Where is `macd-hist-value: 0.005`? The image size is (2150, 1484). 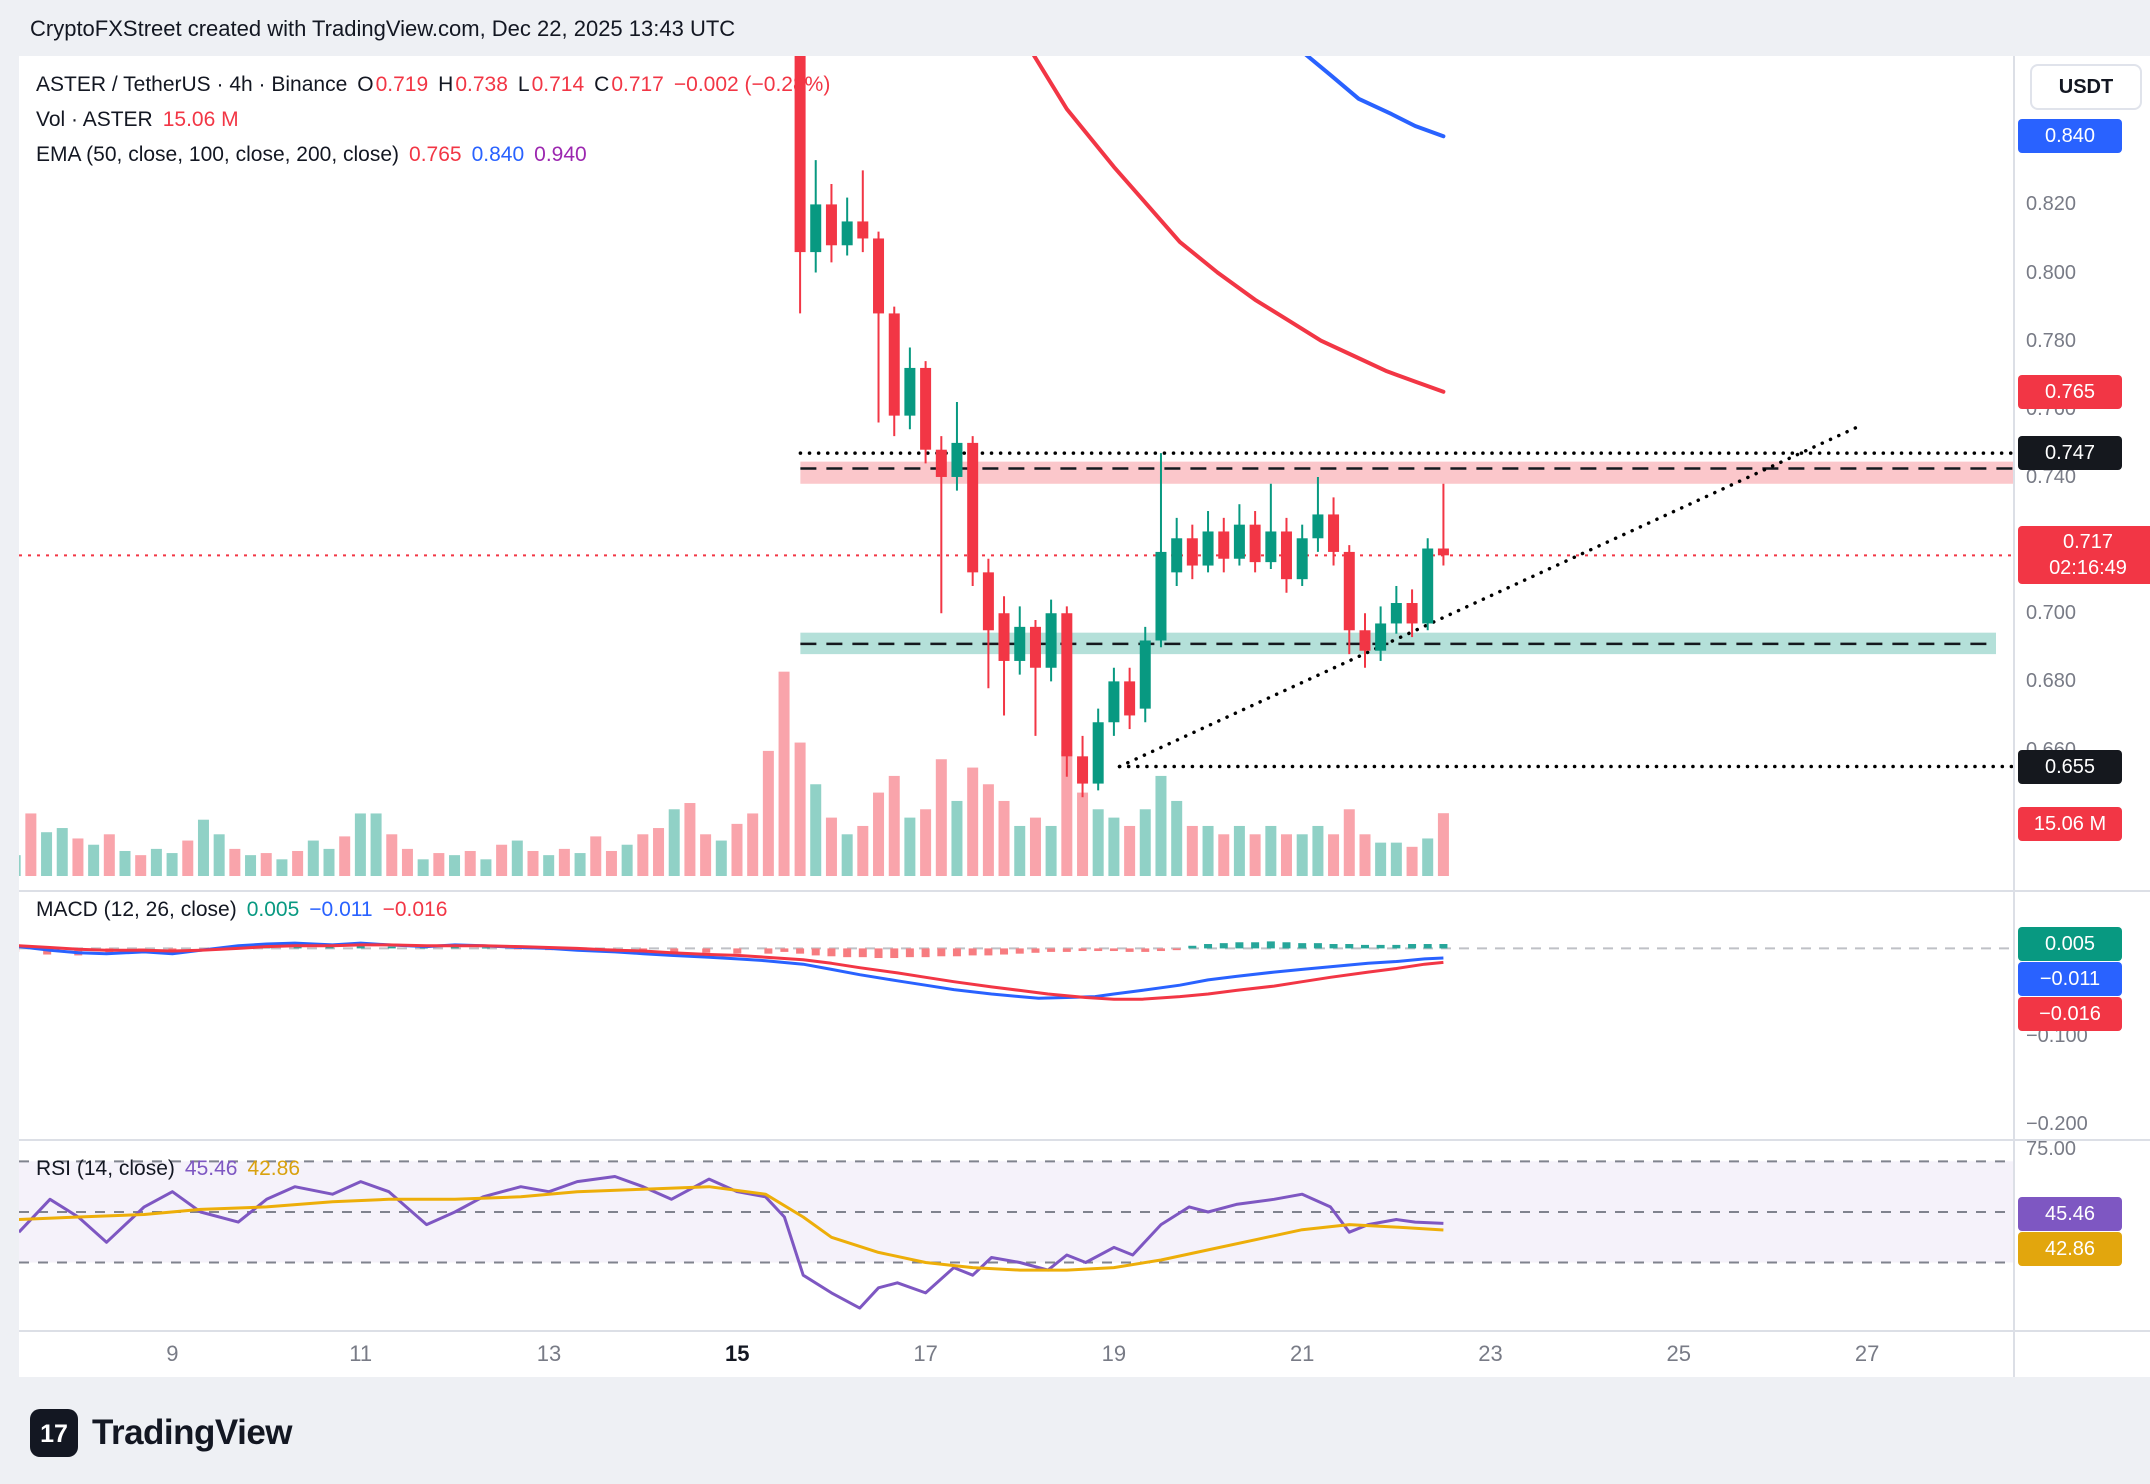 macd-hist-value: 0.005 is located at coordinates (273, 909).